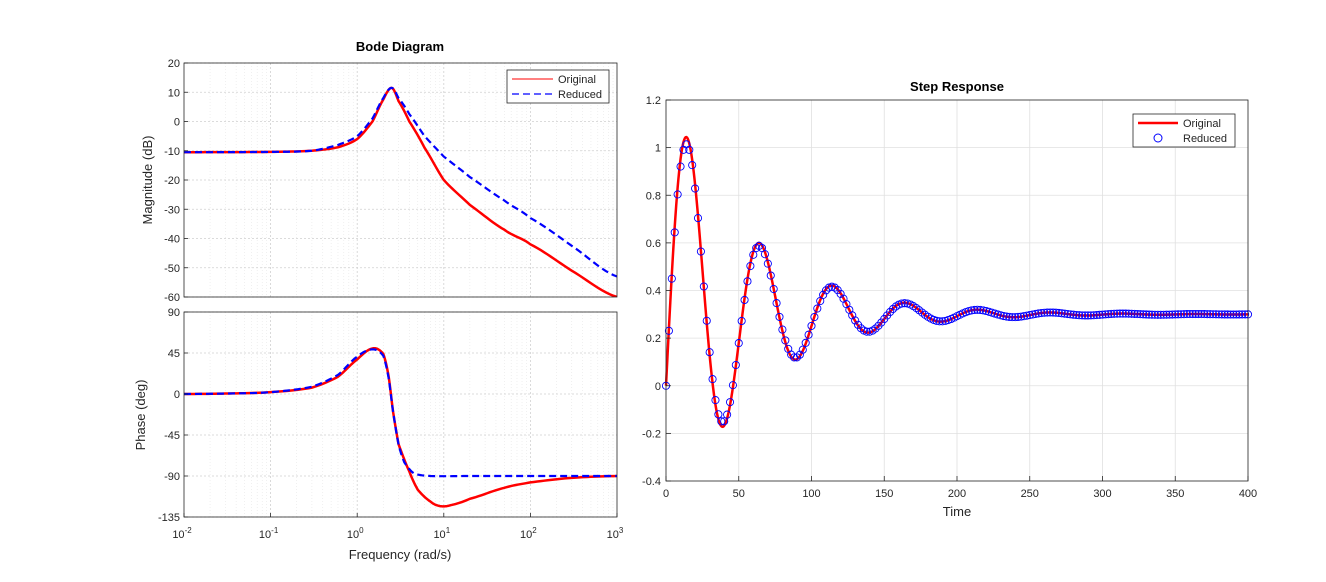 Image resolution: width=1326 pixels, height=582 pixels. What do you see at coordinates (1202, 124) in the screenshot?
I see `step-legend-original-label: Original` at bounding box center [1202, 124].